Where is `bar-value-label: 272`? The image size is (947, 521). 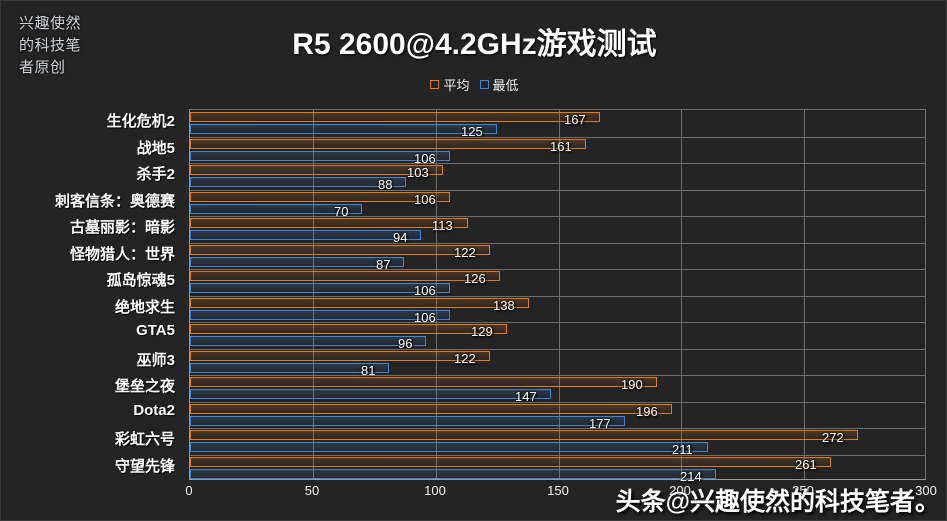 bar-value-label: 272 is located at coordinates (833, 437).